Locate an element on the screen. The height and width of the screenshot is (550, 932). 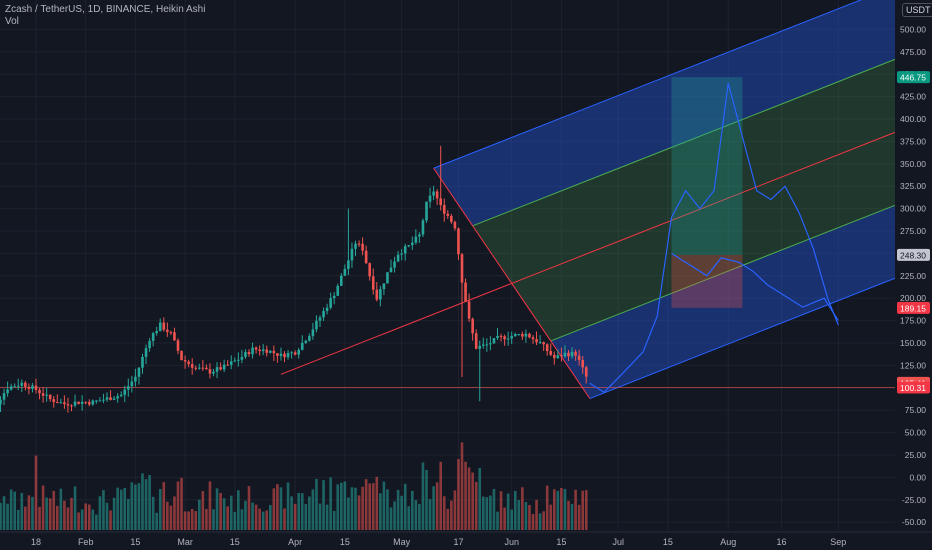
price-tick-label: 500.00 is located at coordinates (913, 29).